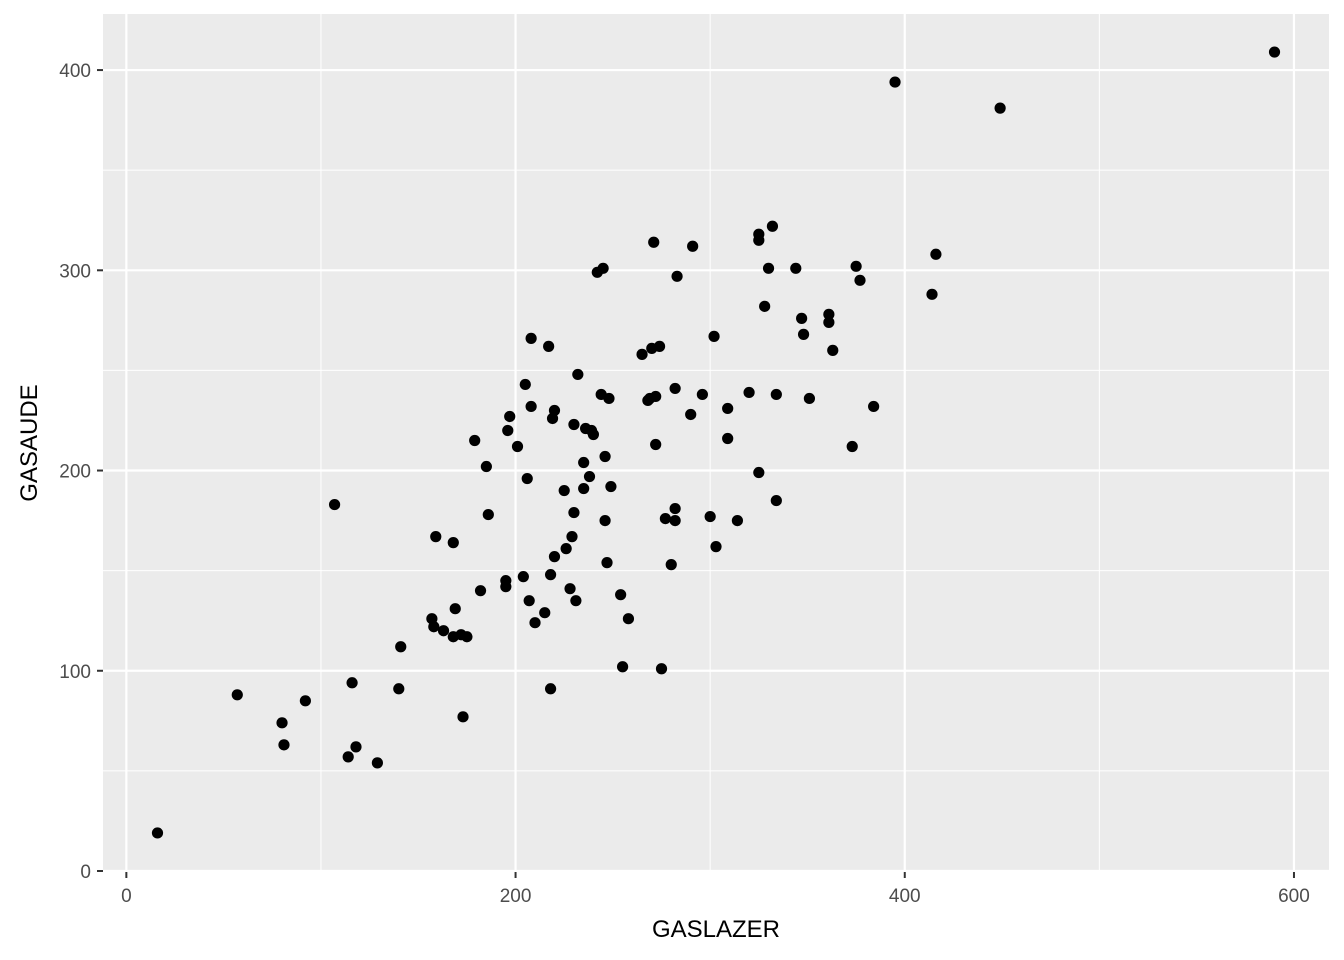 The image size is (1344, 960). I want to click on y-tick-label: 400, so click(75, 71).